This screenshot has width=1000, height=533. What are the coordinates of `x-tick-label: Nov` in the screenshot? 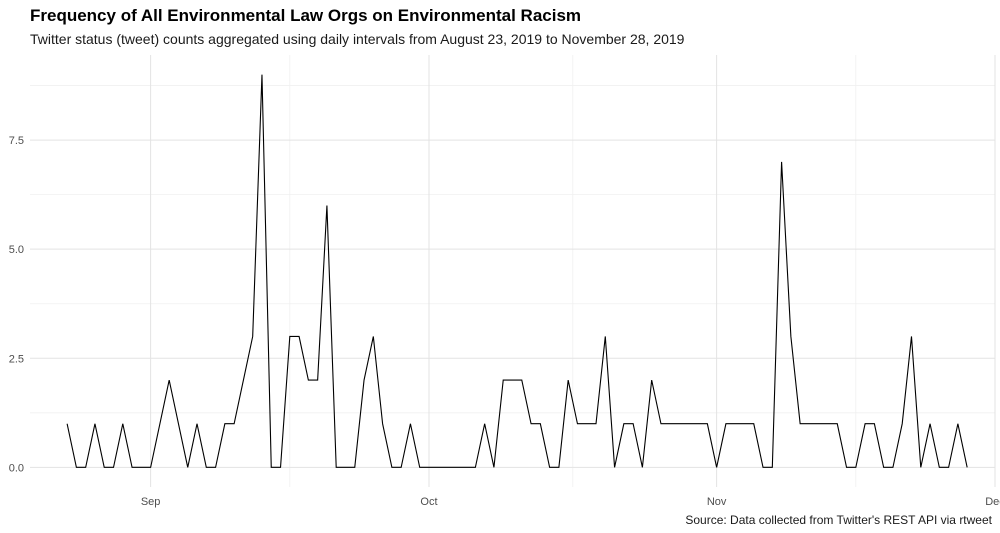 It's located at (717, 502).